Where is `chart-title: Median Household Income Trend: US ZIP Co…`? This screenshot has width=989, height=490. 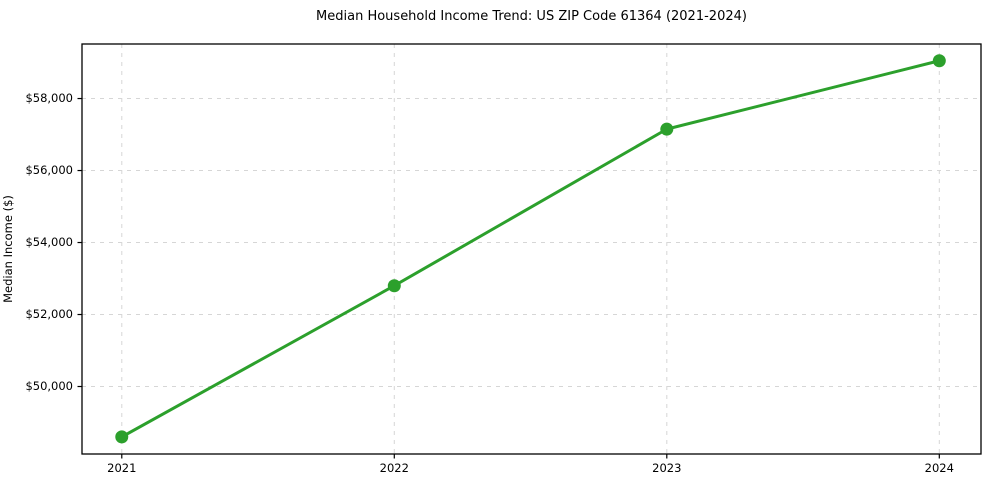 chart-title: Median Household Income Trend: US ZIP Co… is located at coordinates (531, 16).